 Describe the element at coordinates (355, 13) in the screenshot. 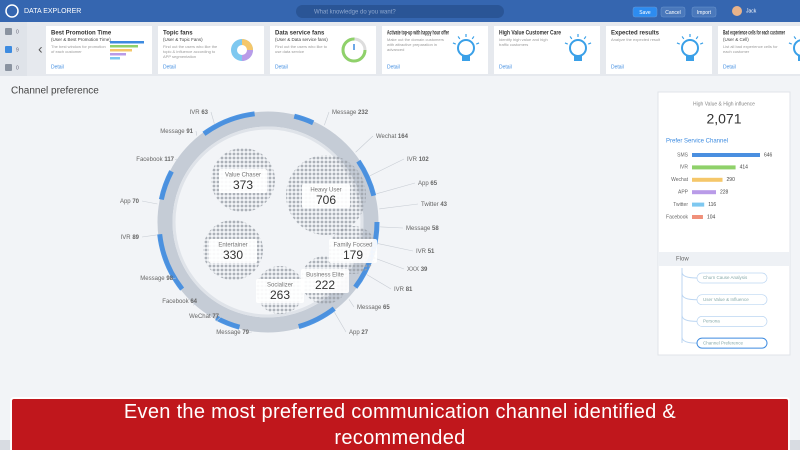

I see `search-placeholder: What knowledge do you want?` at that location.